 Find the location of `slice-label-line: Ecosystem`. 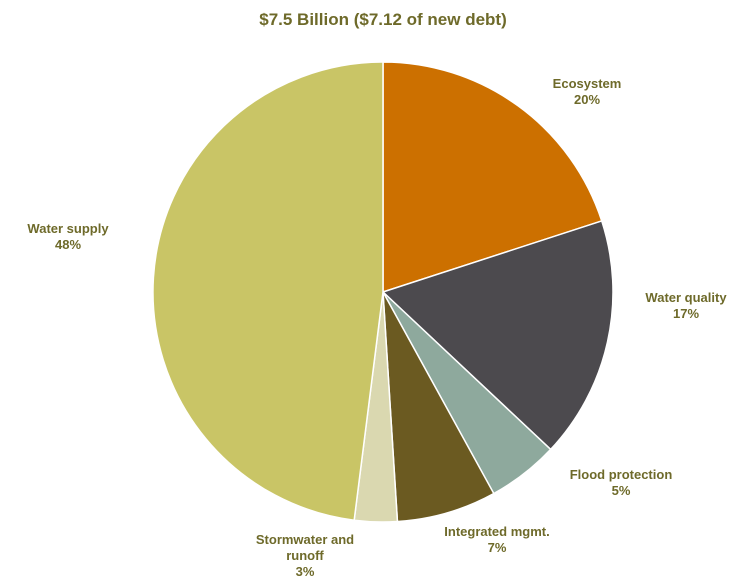

slice-label-line: Ecosystem is located at coordinates (587, 83).